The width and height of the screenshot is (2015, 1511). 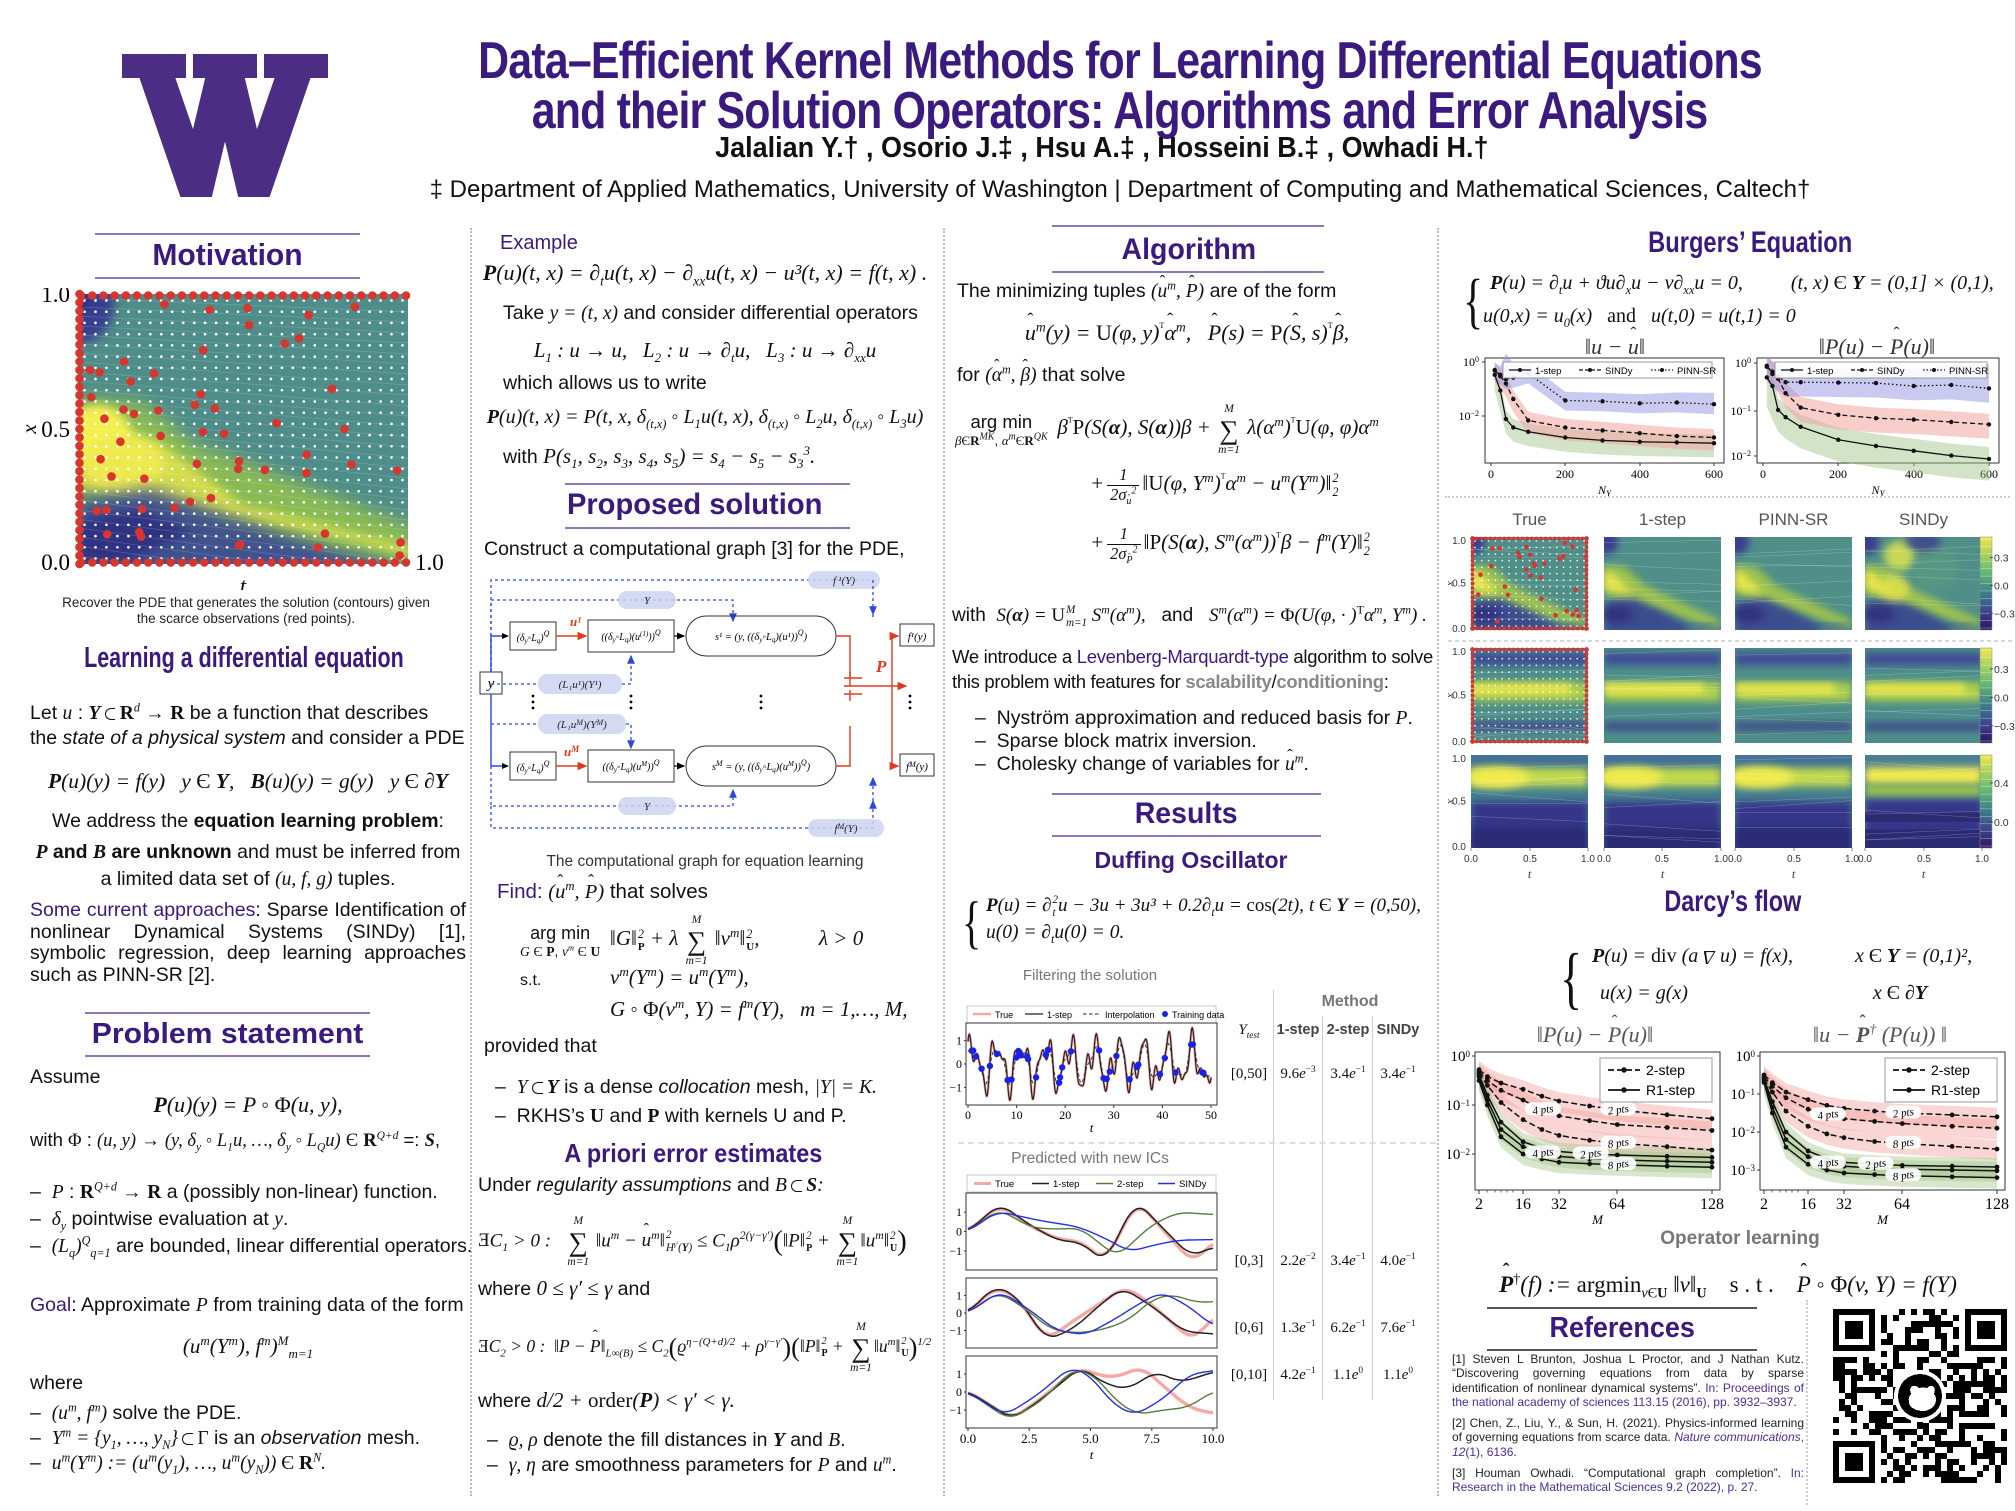 I want to click on svg-text: 30, so click(x=1114, y=1115).